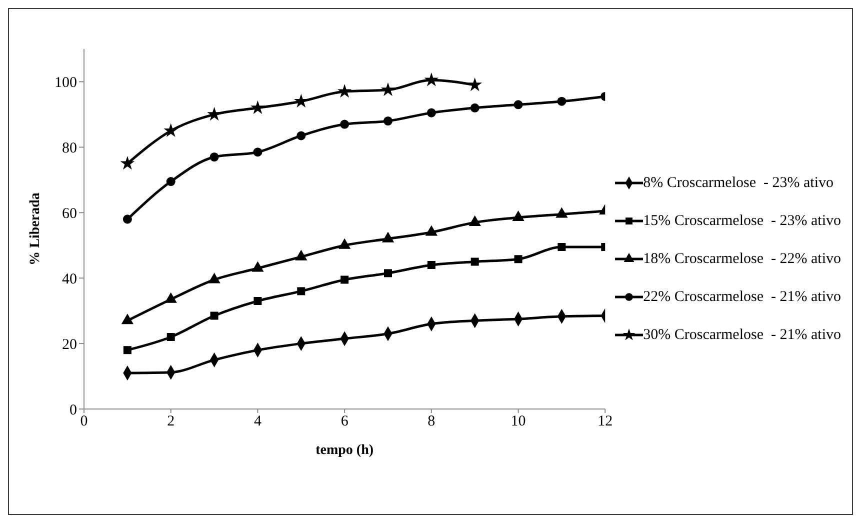 This screenshot has height=523, width=861. Describe the element at coordinates (738, 183) in the screenshot. I see `legend-label: 8% Croscarmelose - 23% ativo` at that location.